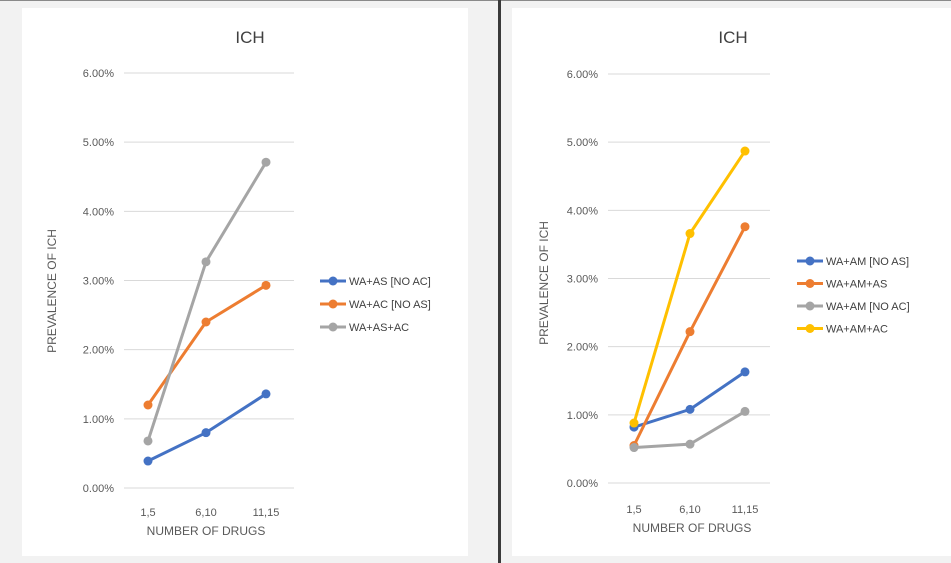 This screenshot has width=951, height=563. Describe the element at coordinates (390, 282) in the screenshot. I see `legend-label: WA+AS [NO AC]` at that location.